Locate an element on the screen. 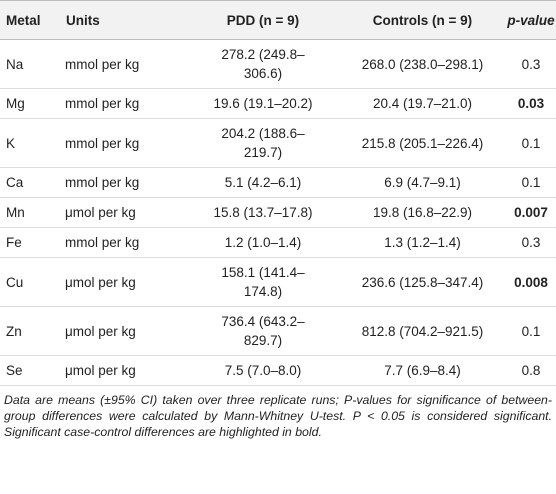 The height and width of the screenshot is (494, 556). table-cell: Ca is located at coordinates (32, 182).